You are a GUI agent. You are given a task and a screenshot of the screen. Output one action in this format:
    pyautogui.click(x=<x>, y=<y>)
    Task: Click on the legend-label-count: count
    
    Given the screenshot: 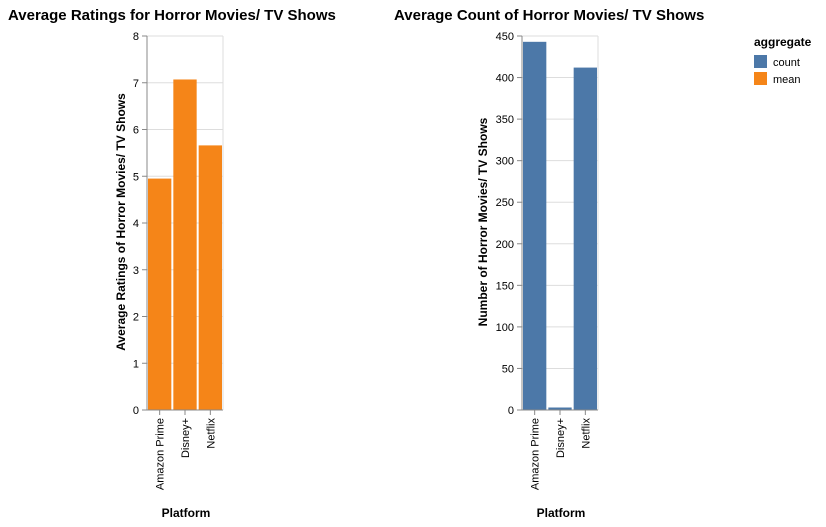 What is the action you would take?
    pyautogui.click(x=786, y=63)
    